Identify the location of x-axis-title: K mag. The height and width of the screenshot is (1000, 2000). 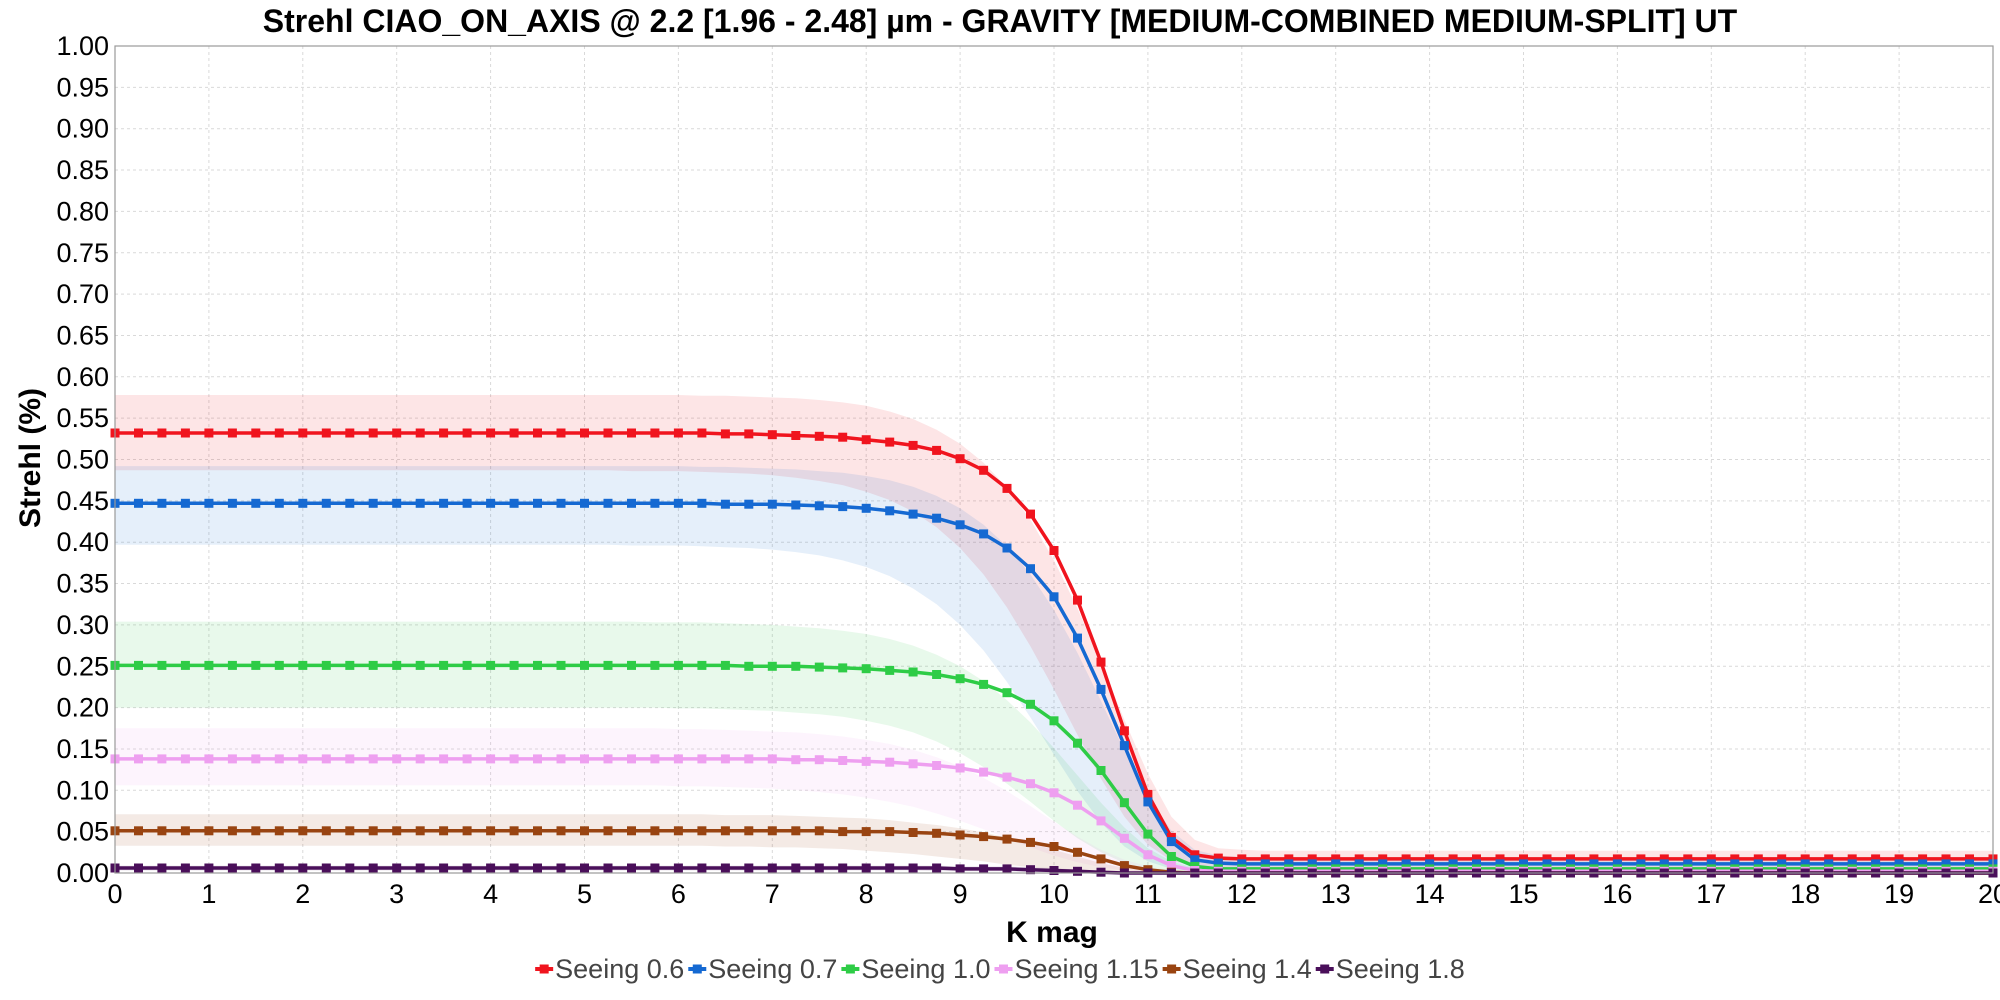
(1052, 932).